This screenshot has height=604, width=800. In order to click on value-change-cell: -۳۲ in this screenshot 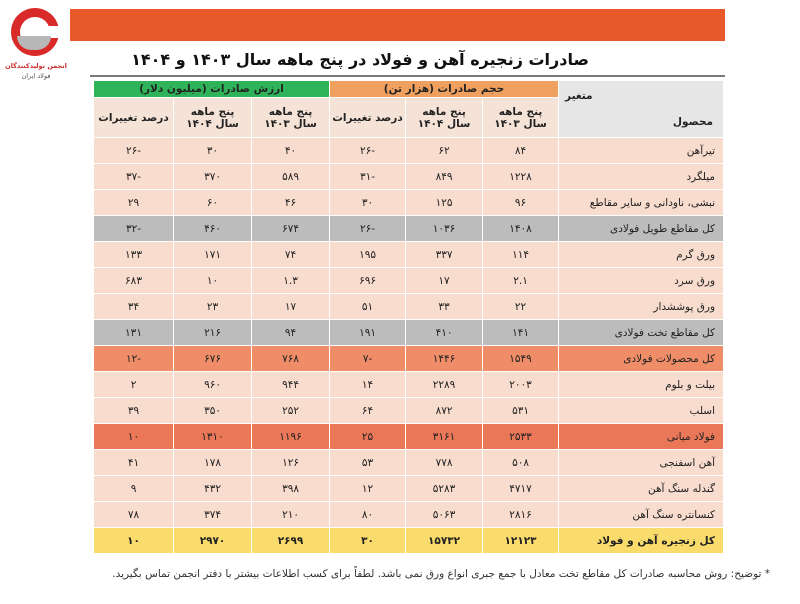, I will do `click(133, 228)`.